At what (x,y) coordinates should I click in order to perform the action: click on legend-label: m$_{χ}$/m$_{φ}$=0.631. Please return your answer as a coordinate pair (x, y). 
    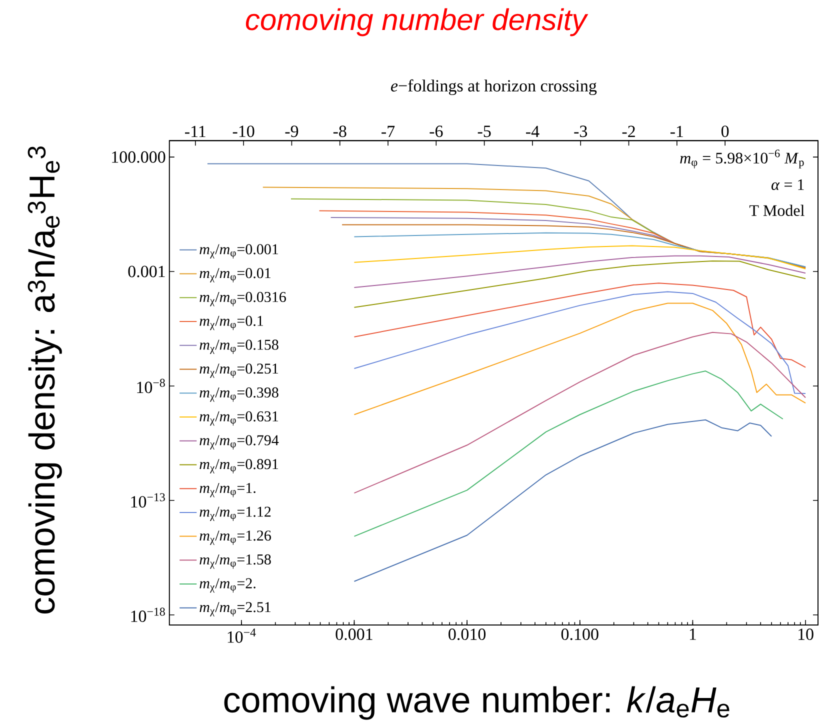
    Looking at the image, I should click on (239, 418).